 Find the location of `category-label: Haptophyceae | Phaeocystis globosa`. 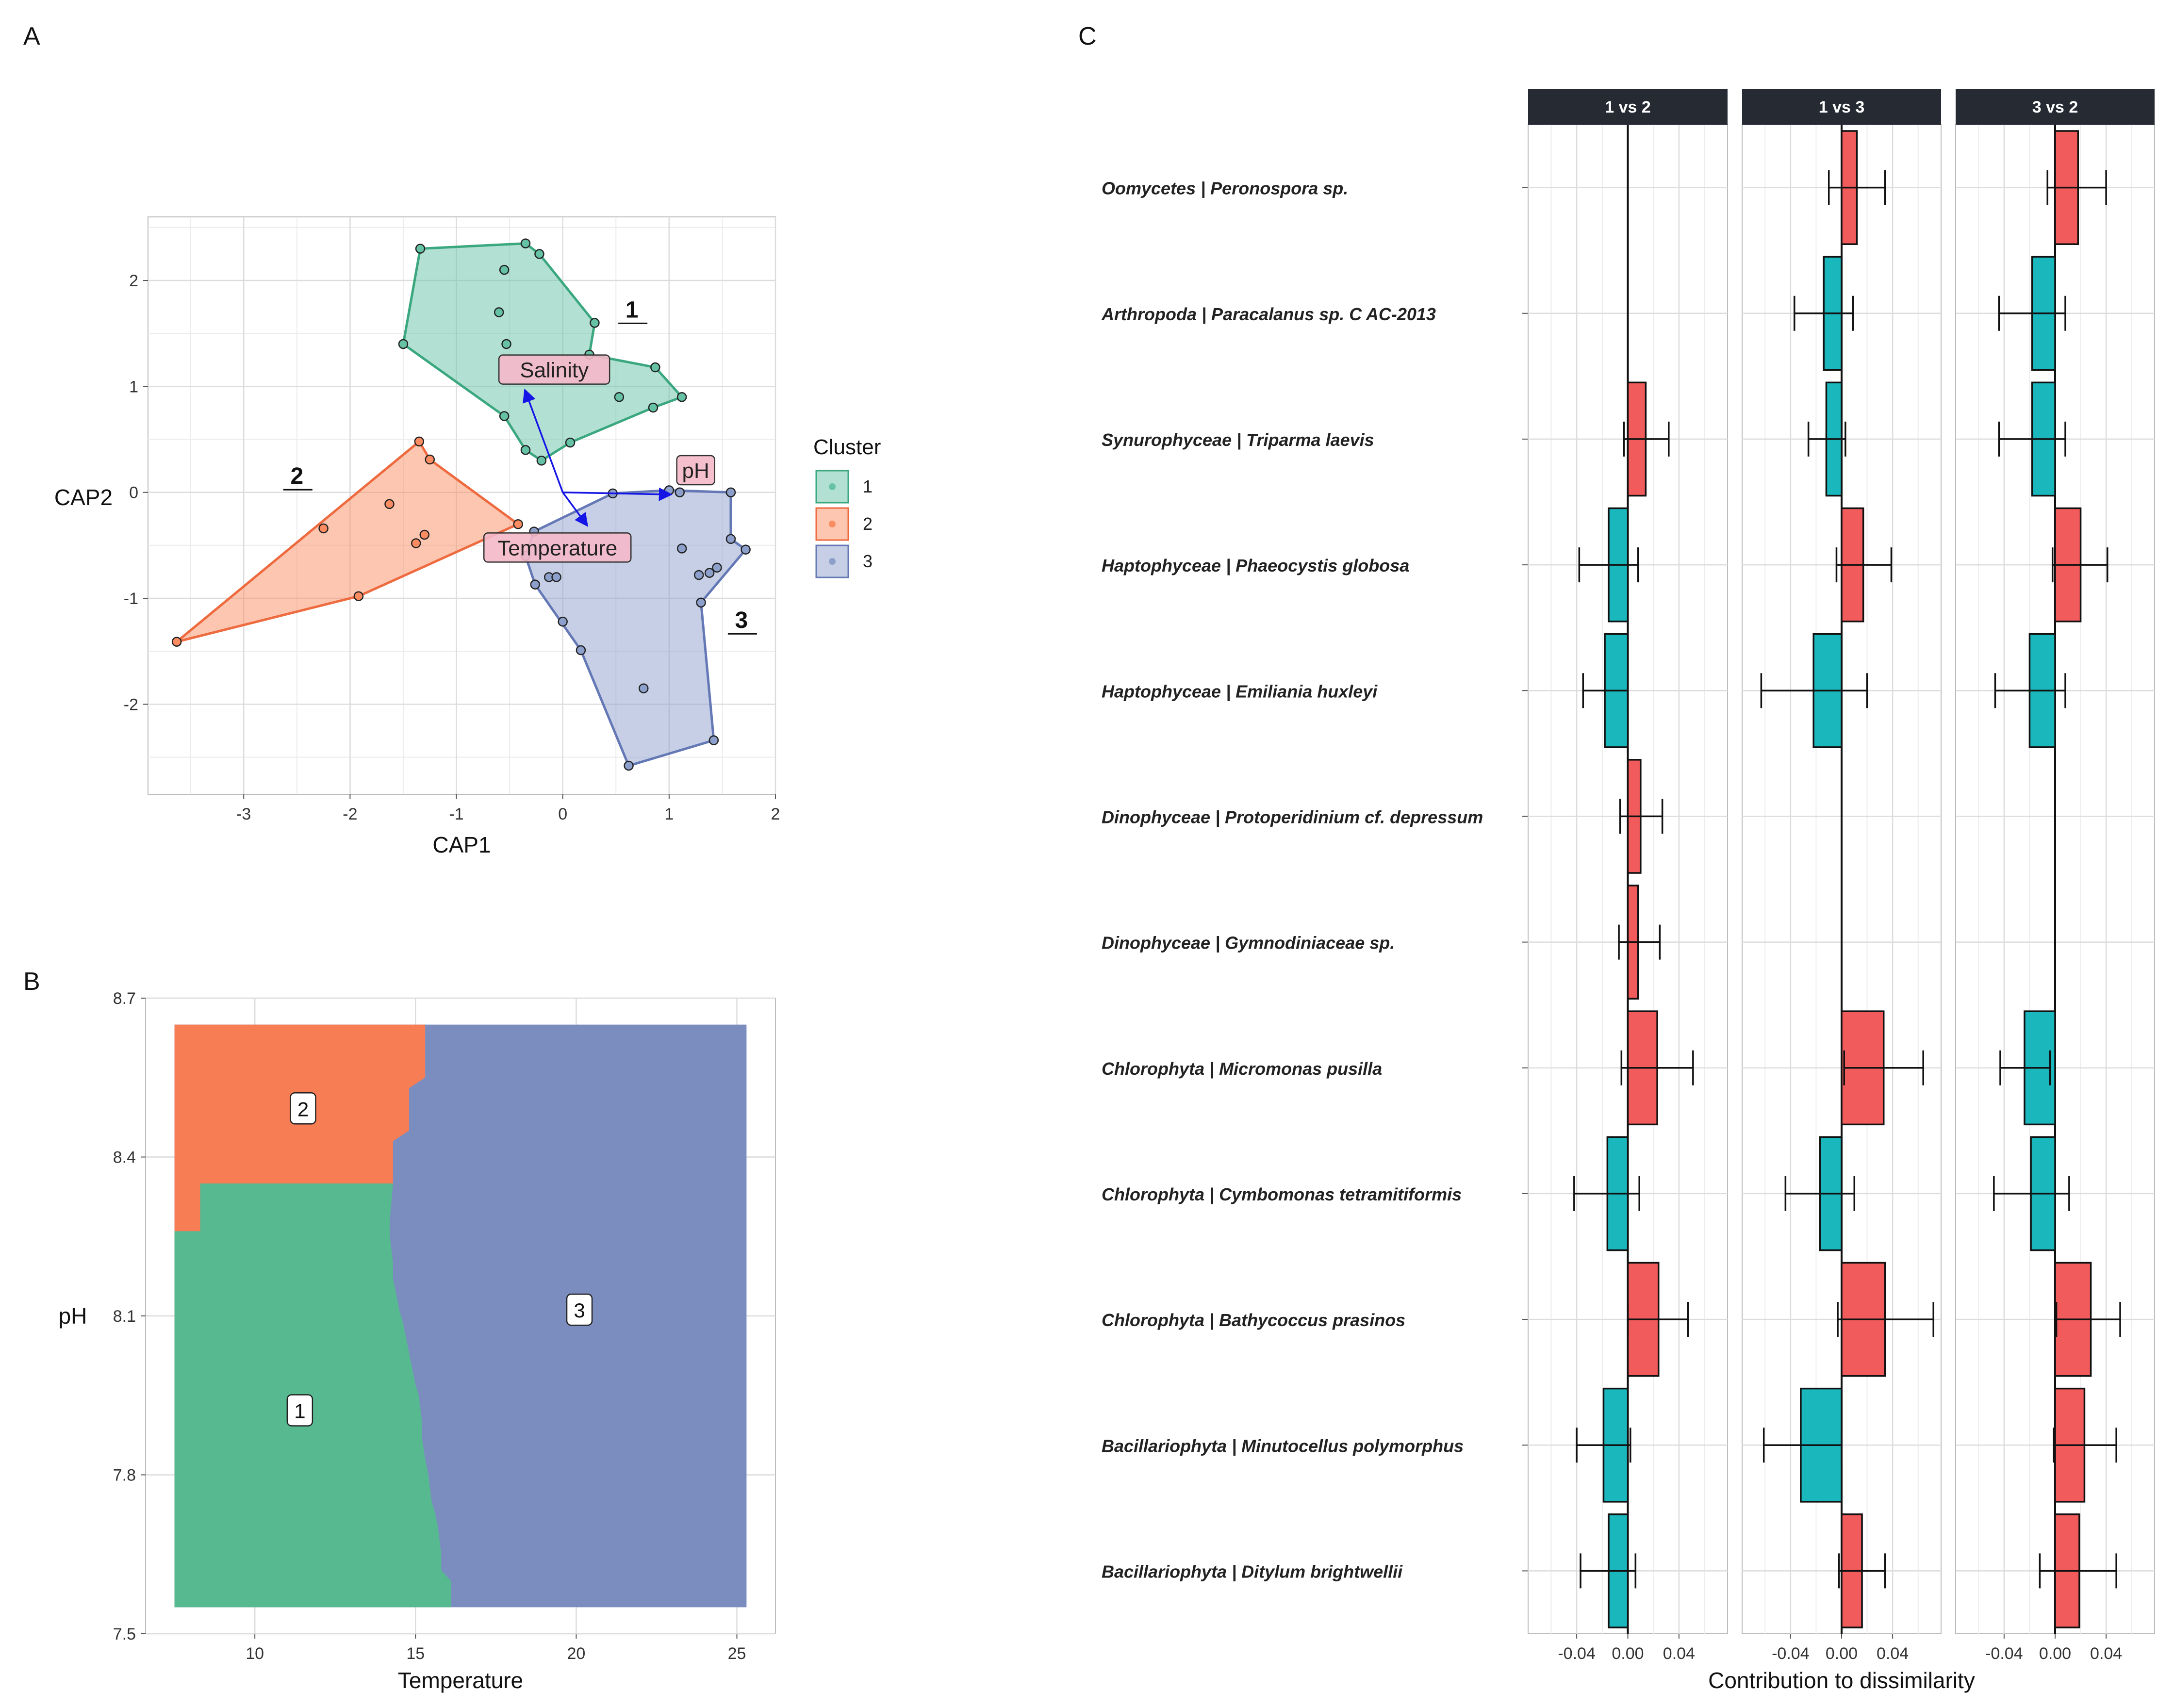

category-label: Haptophyceae | Phaeocystis globosa is located at coordinates (1255, 565).